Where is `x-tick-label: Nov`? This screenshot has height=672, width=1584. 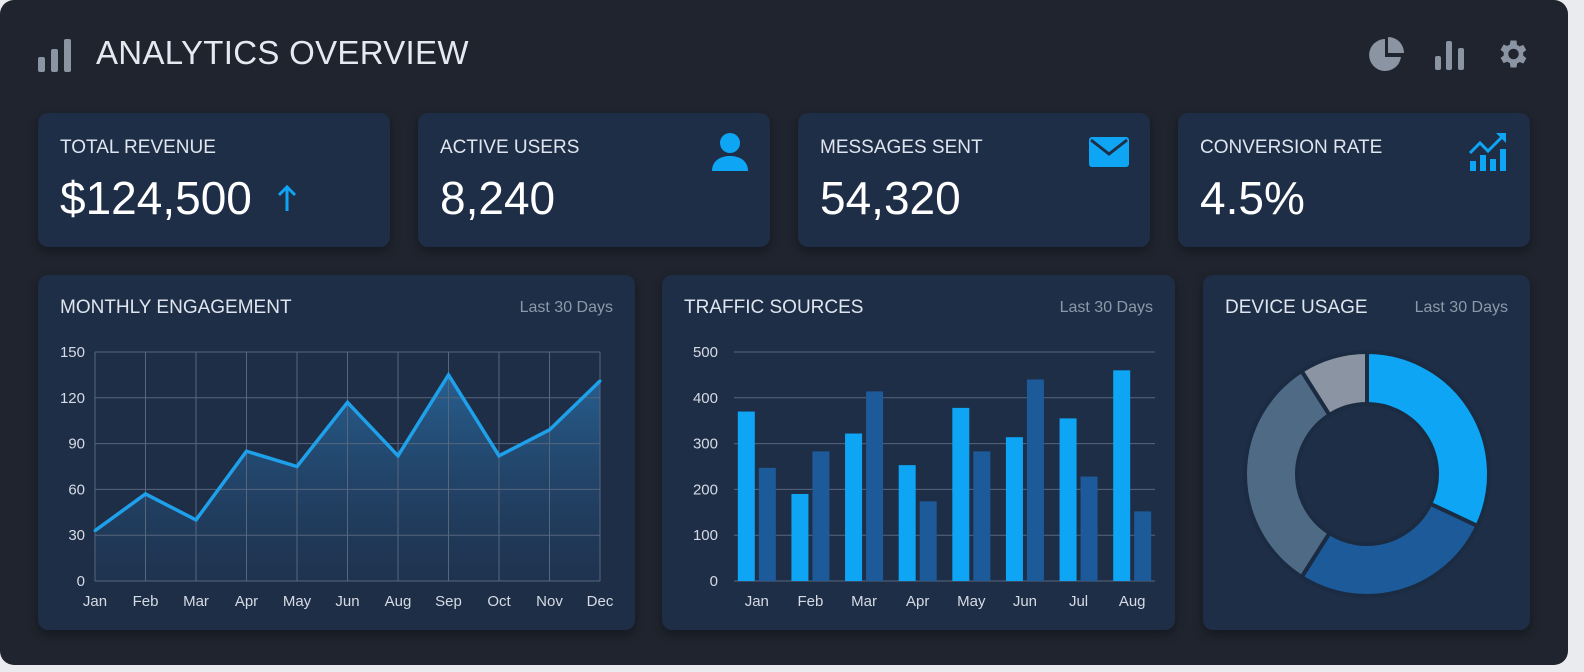
x-tick-label: Nov is located at coordinates (549, 601).